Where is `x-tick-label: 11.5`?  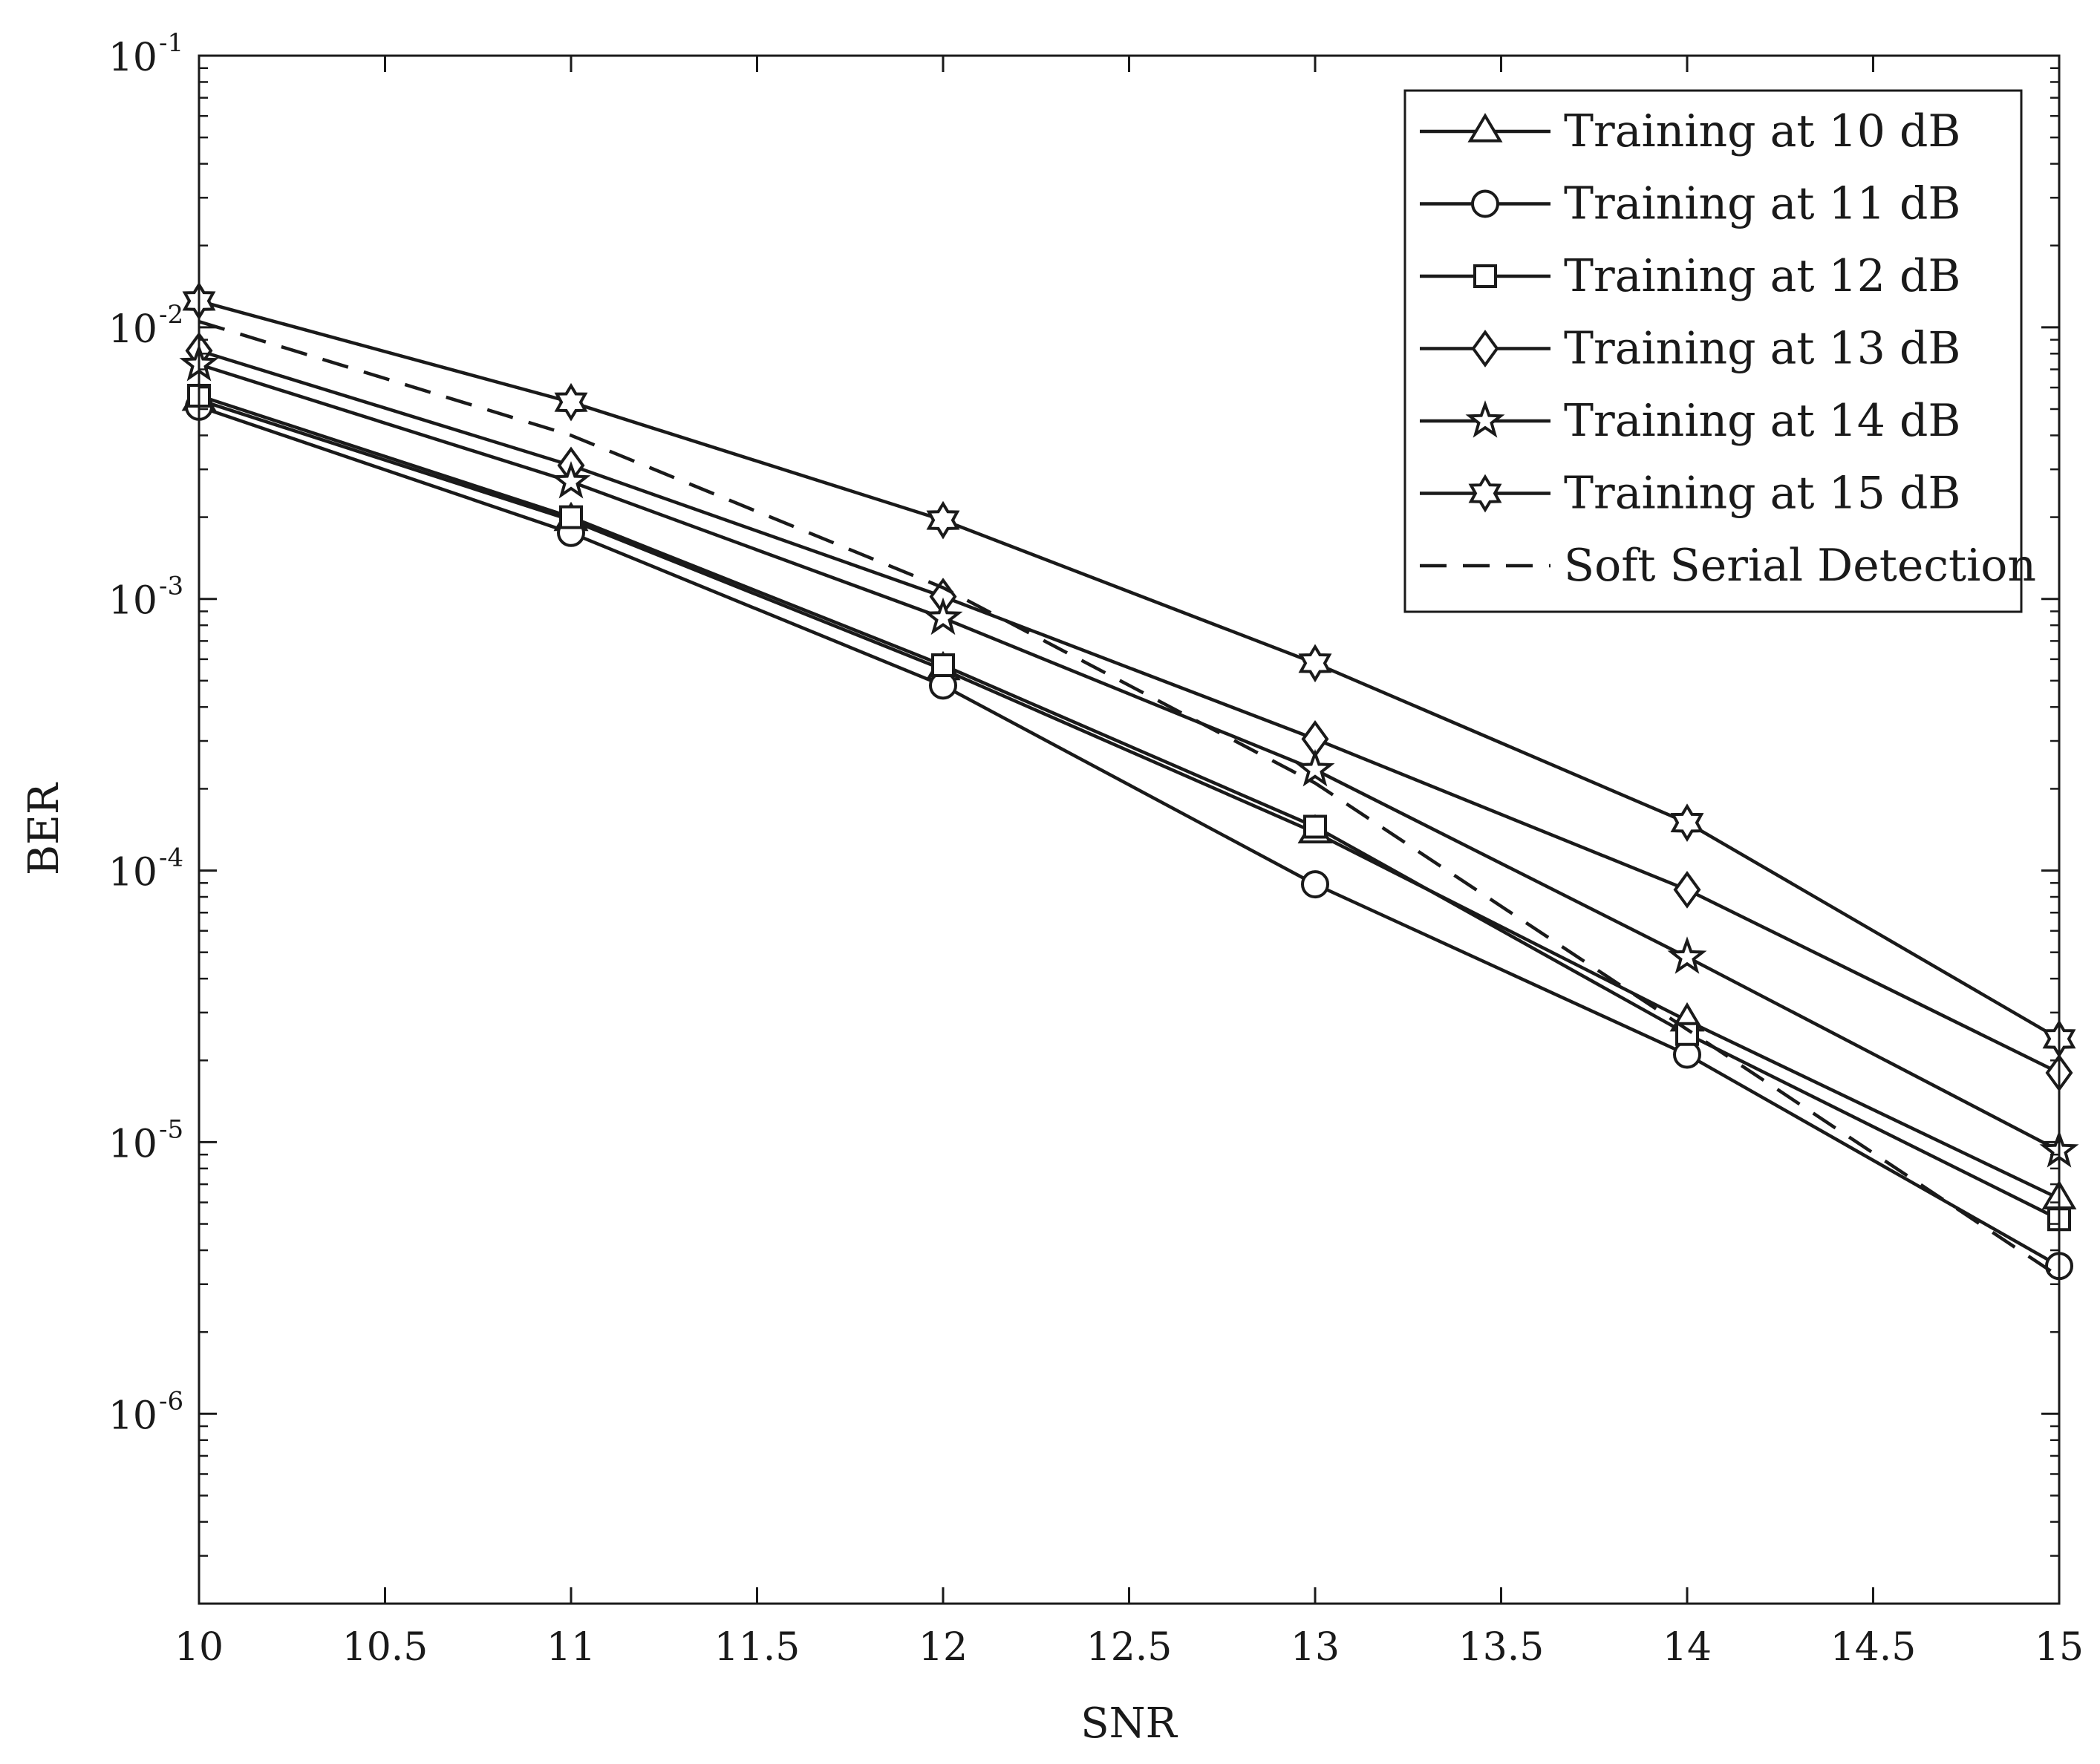 x-tick-label: 11.5 is located at coordinates (757, 1647).